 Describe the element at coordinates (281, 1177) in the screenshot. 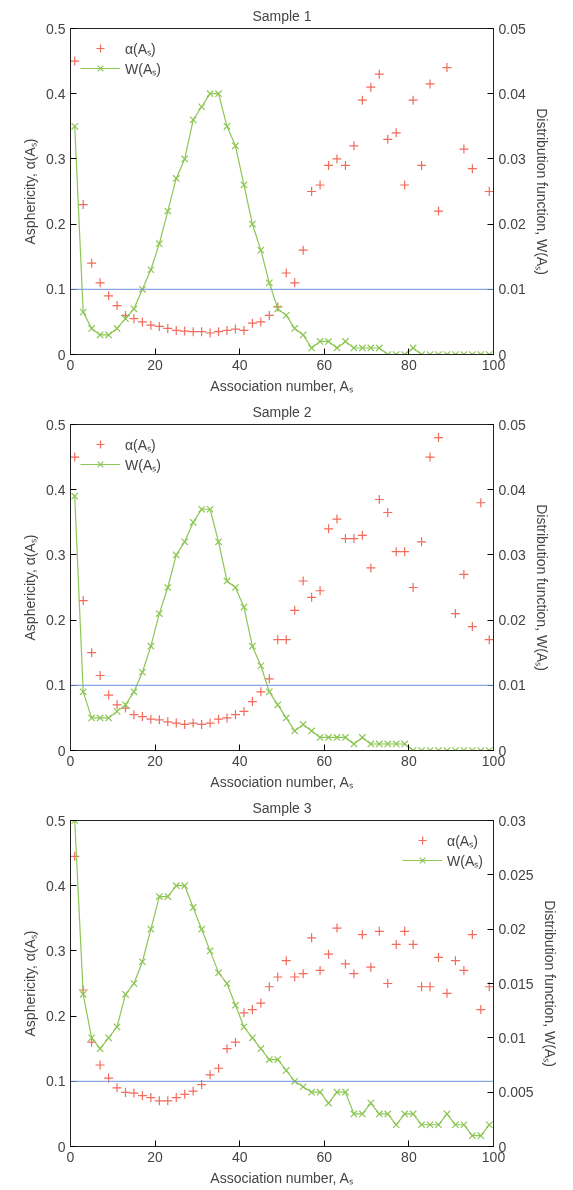

I see `x-axis-title: Association number, Aₛ` at that location.